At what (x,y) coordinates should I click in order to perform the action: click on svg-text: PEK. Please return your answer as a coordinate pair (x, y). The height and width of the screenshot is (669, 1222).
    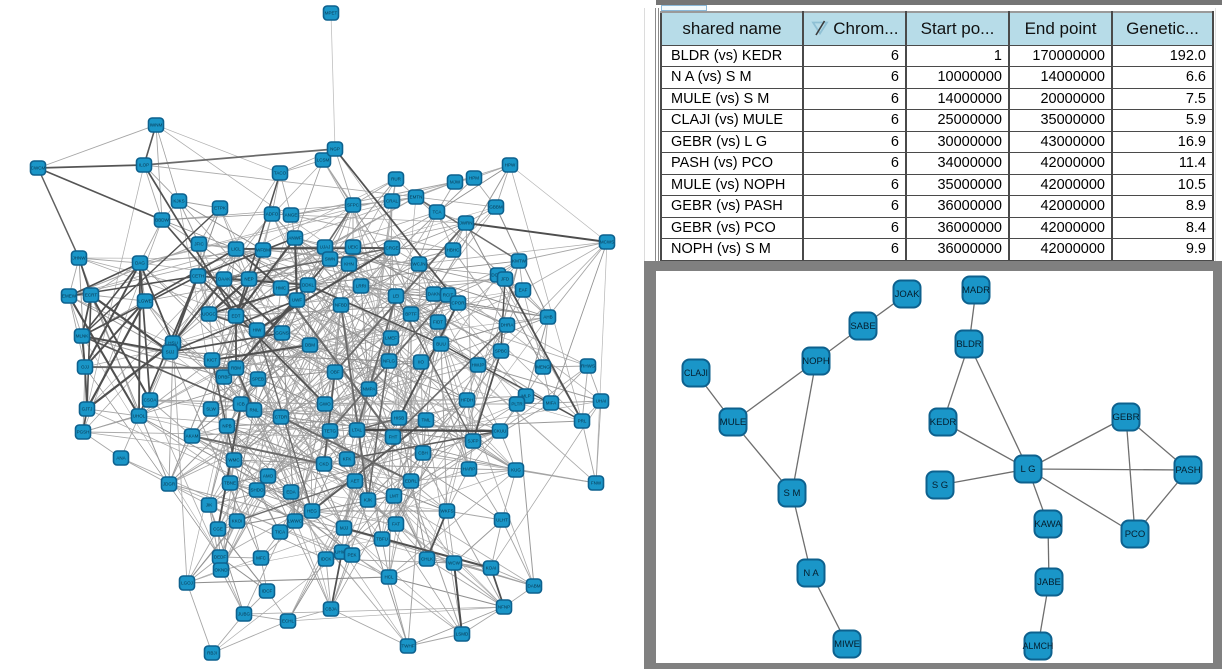
    Looking at the image, I should click on (351, 555).